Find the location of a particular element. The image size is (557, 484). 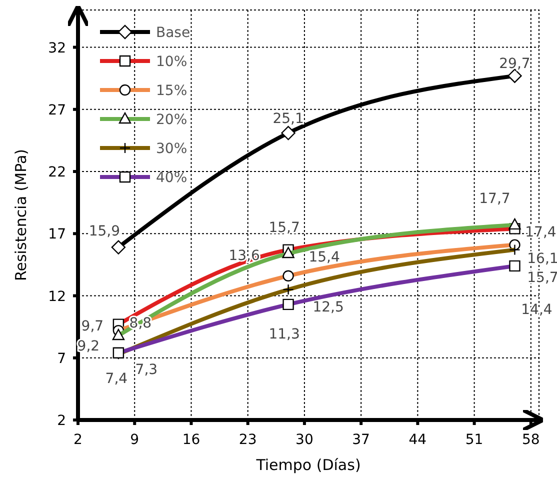

data-label: 25,1 is located at coordinates (288, 119).